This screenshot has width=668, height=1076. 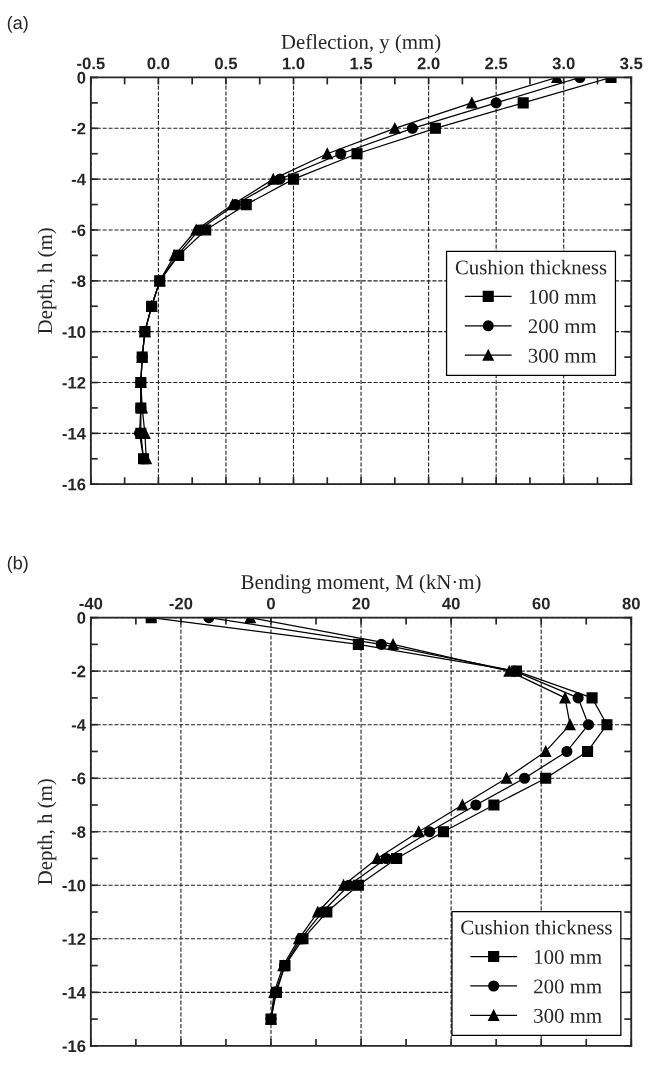 I want to click on x-tick-label: 1.0, so click(x=293, y=63).